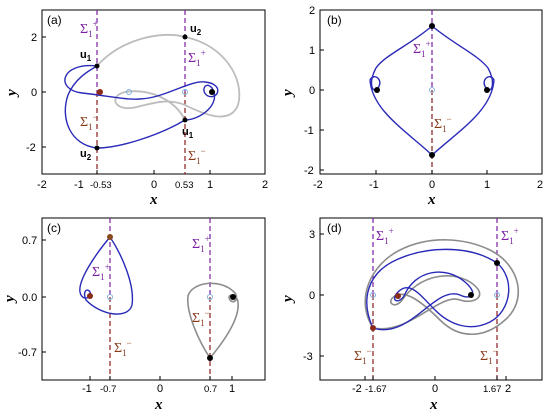  What do you see at coordinates (123, 348) in the screenshot?
I see `panel-c-sigma-minus-left: Σ1−` at bounding box center [123, 348].